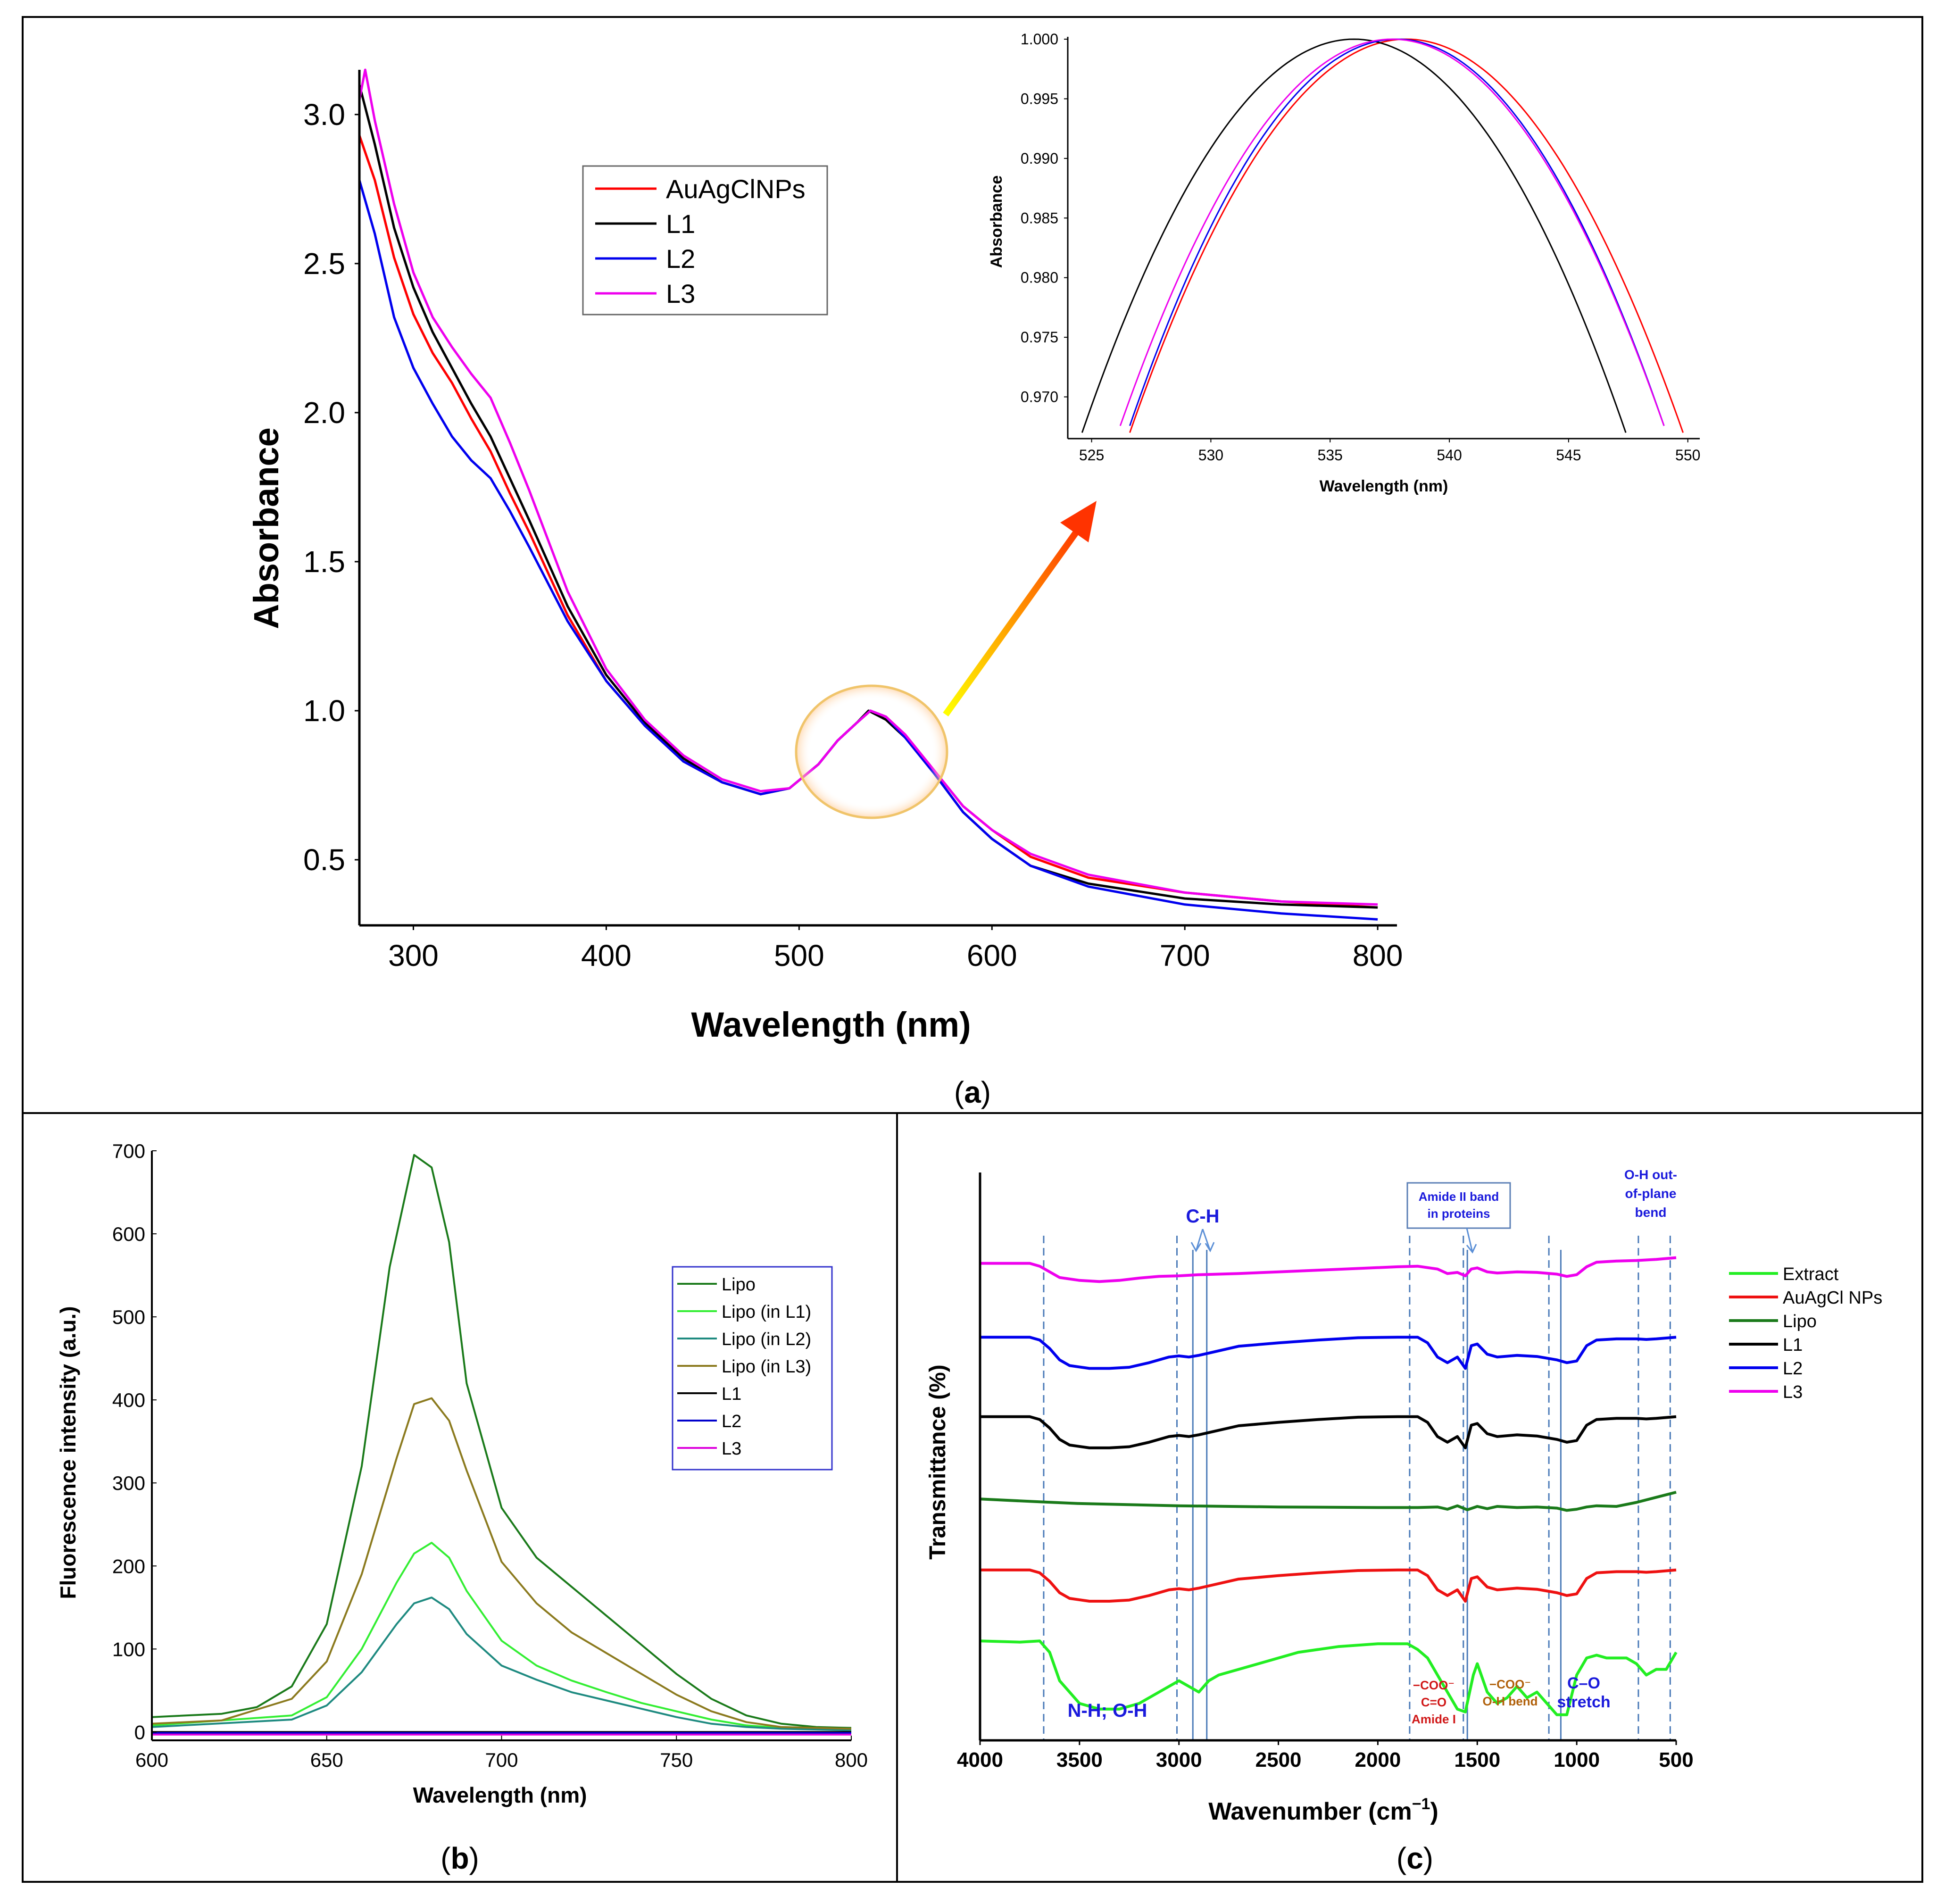 The image size is (1945, 1904). I want to click on panel-c-caption: (c), so click(1415, 1858).